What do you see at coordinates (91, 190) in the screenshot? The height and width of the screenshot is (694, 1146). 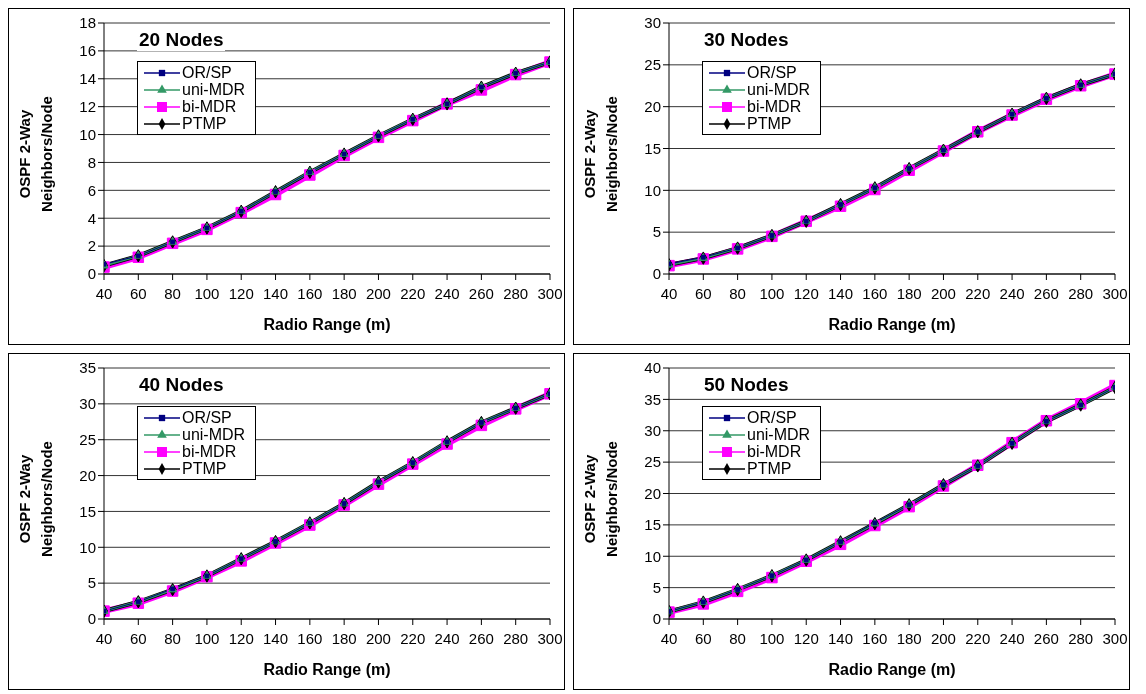 I see `y-tick-label: 6` at bounding box center [91, 190].